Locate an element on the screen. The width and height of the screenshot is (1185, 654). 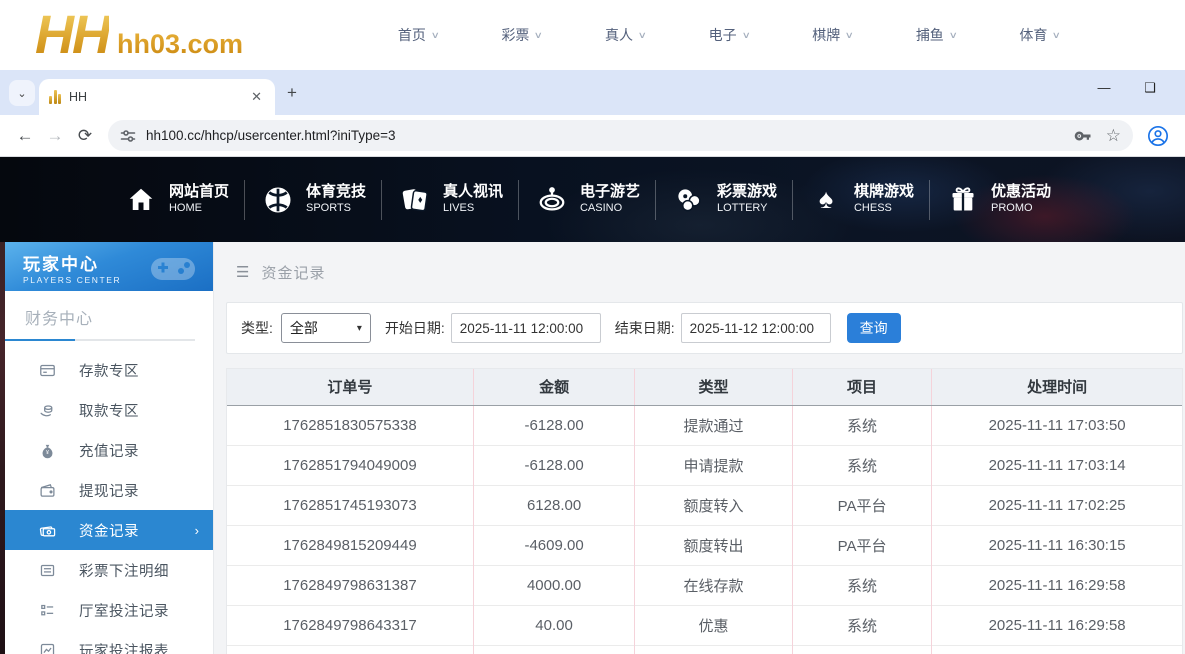
game-nav-sports: 体育竞技 SPORTS is located at coordinates (313, 200).